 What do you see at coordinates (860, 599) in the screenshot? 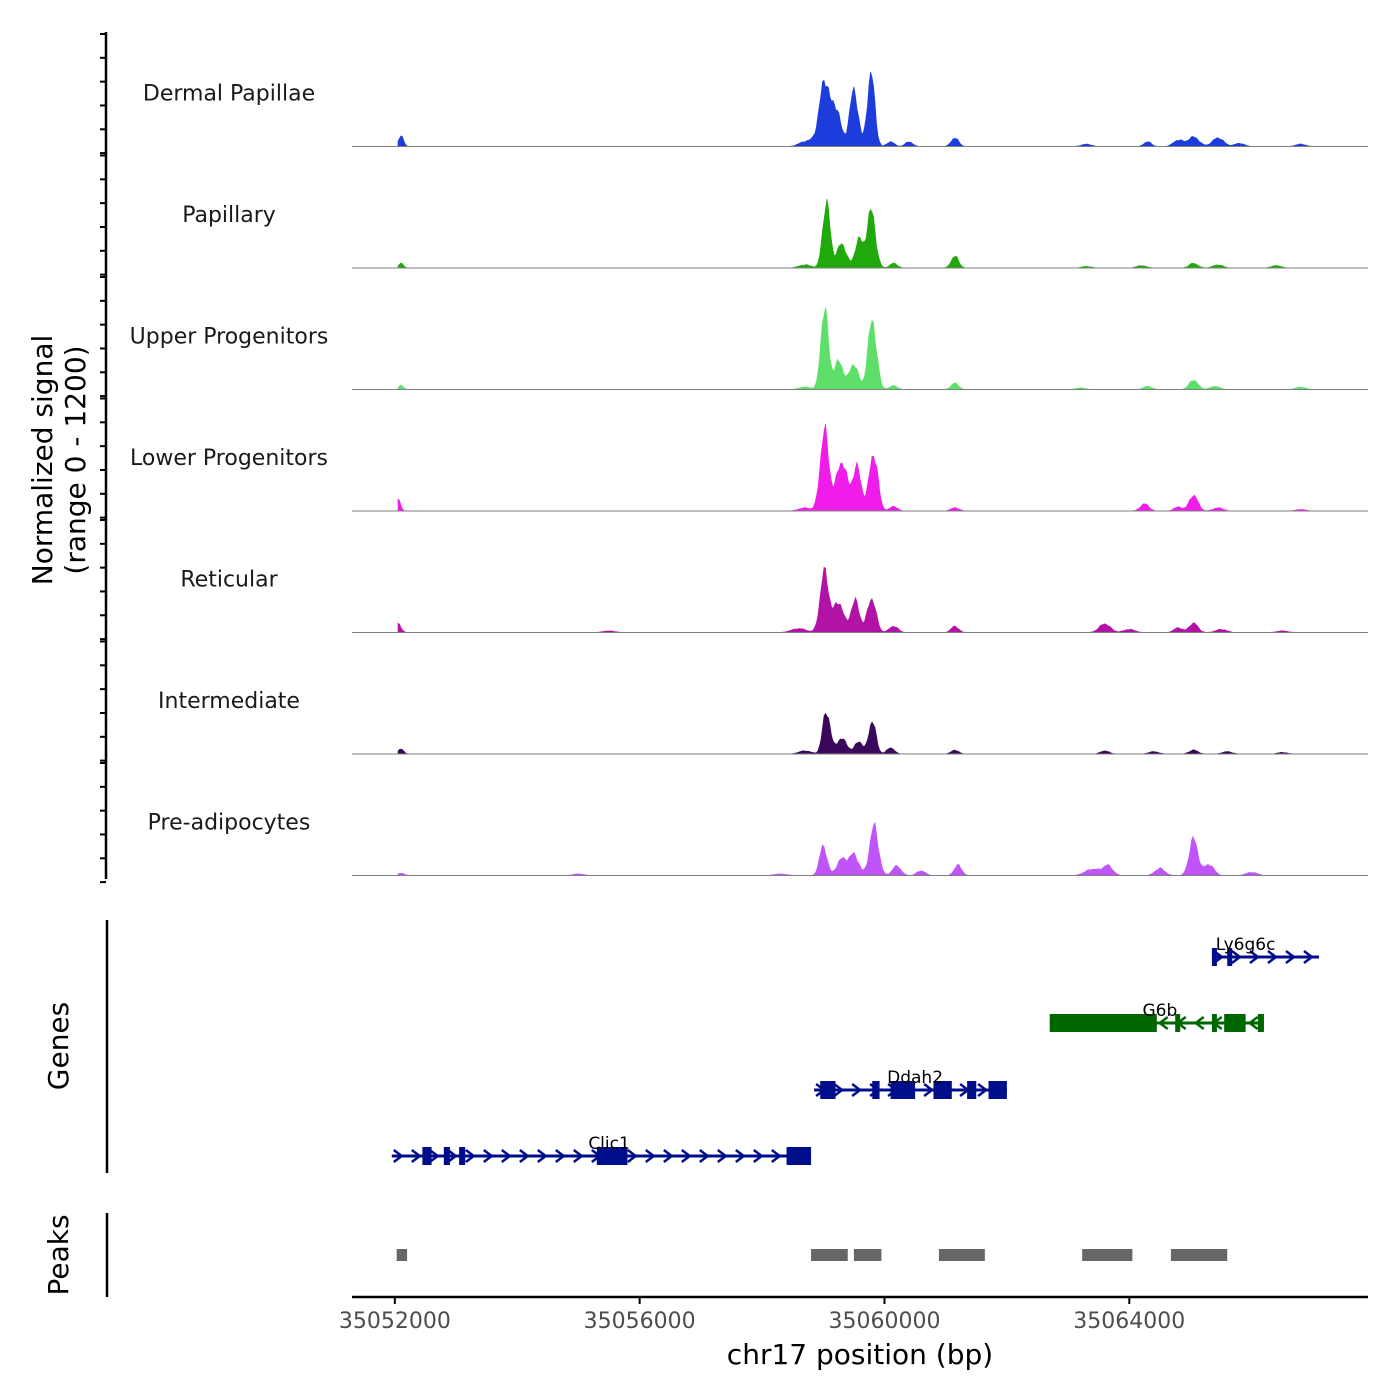
I see `signal-area-reticular` at bounding box center [860, 599].